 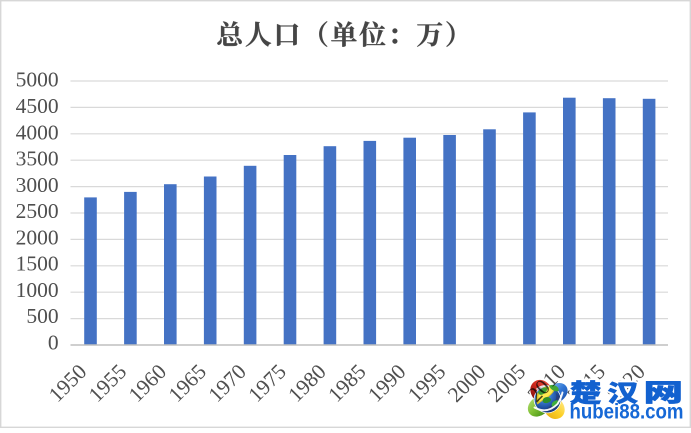 I want to click on svg-text: 2000, so click(x=37, y=237).